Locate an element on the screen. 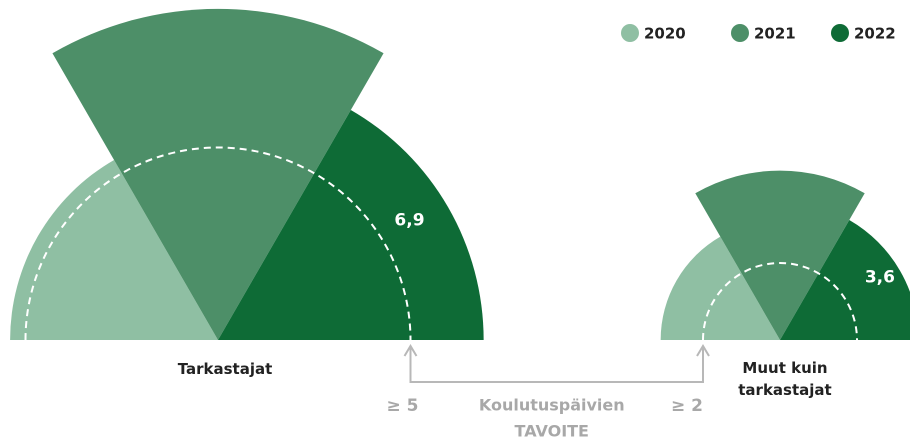  target-connector is located at coordinates (556, 363).